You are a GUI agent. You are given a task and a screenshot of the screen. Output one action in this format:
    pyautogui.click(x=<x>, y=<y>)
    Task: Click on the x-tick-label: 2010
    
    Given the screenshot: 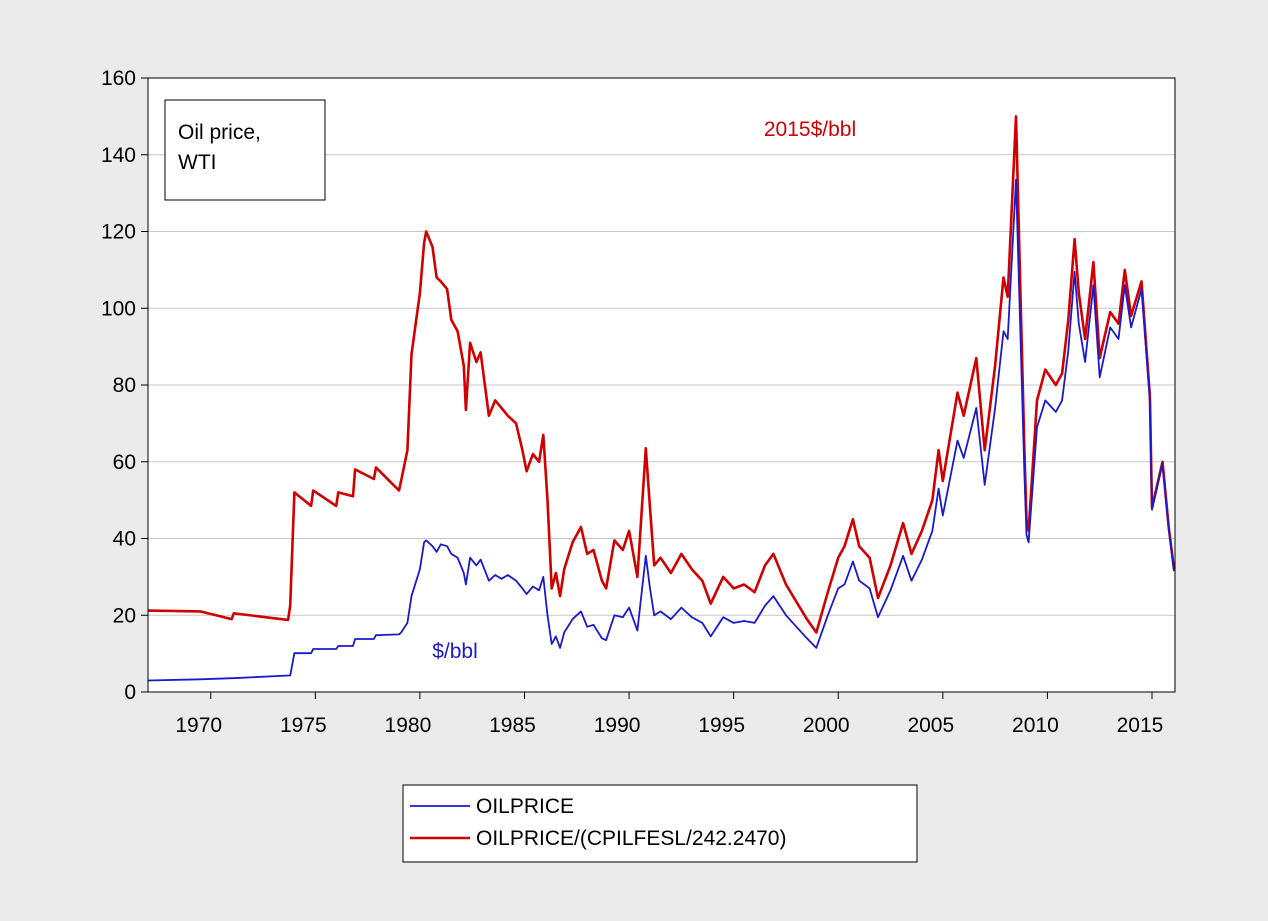 What is the action you would take?
    pyautogui.click(x=1035, y=725)
    